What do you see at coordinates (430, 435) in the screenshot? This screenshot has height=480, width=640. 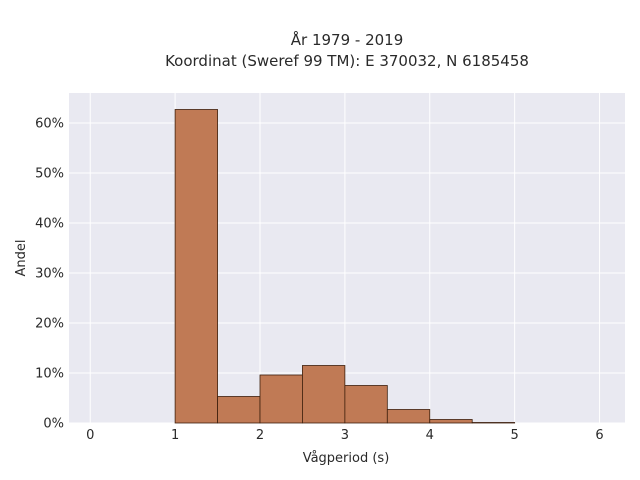 I see `x-tick-label: 4` at bounding box center [430, 435].